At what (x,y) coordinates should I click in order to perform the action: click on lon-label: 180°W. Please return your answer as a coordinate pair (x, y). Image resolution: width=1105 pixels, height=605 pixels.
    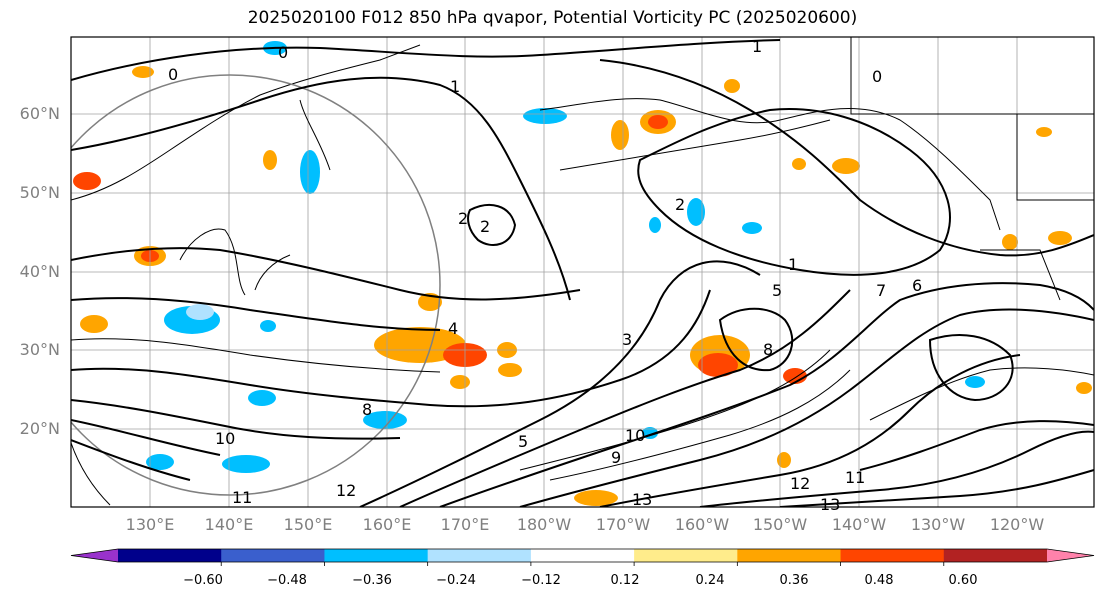
    Looking at the image, I should click on (544, 524).